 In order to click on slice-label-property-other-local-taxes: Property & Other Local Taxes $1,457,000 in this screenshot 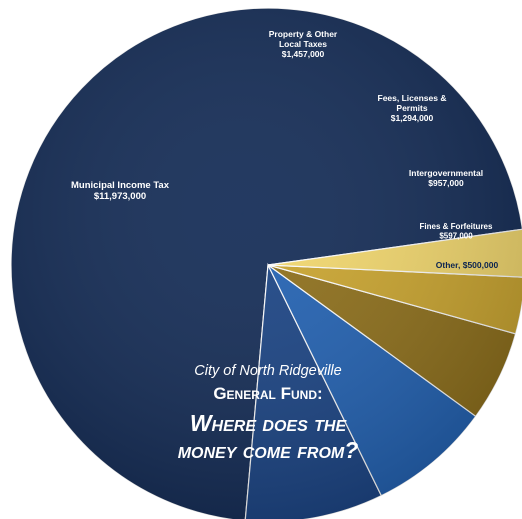, I will do `click(303, 44)`.